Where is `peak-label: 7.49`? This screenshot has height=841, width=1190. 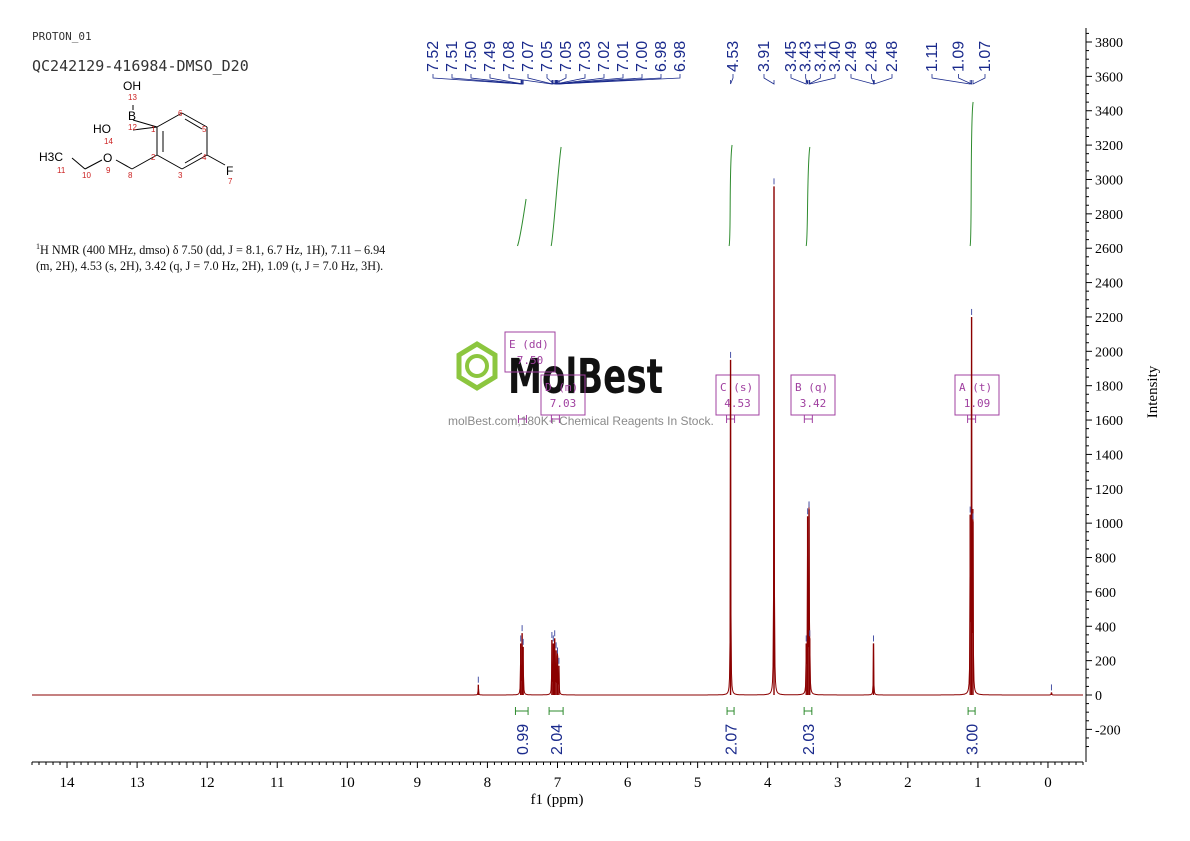 peak-label: 7.49 is located at coordinates (490, 56).